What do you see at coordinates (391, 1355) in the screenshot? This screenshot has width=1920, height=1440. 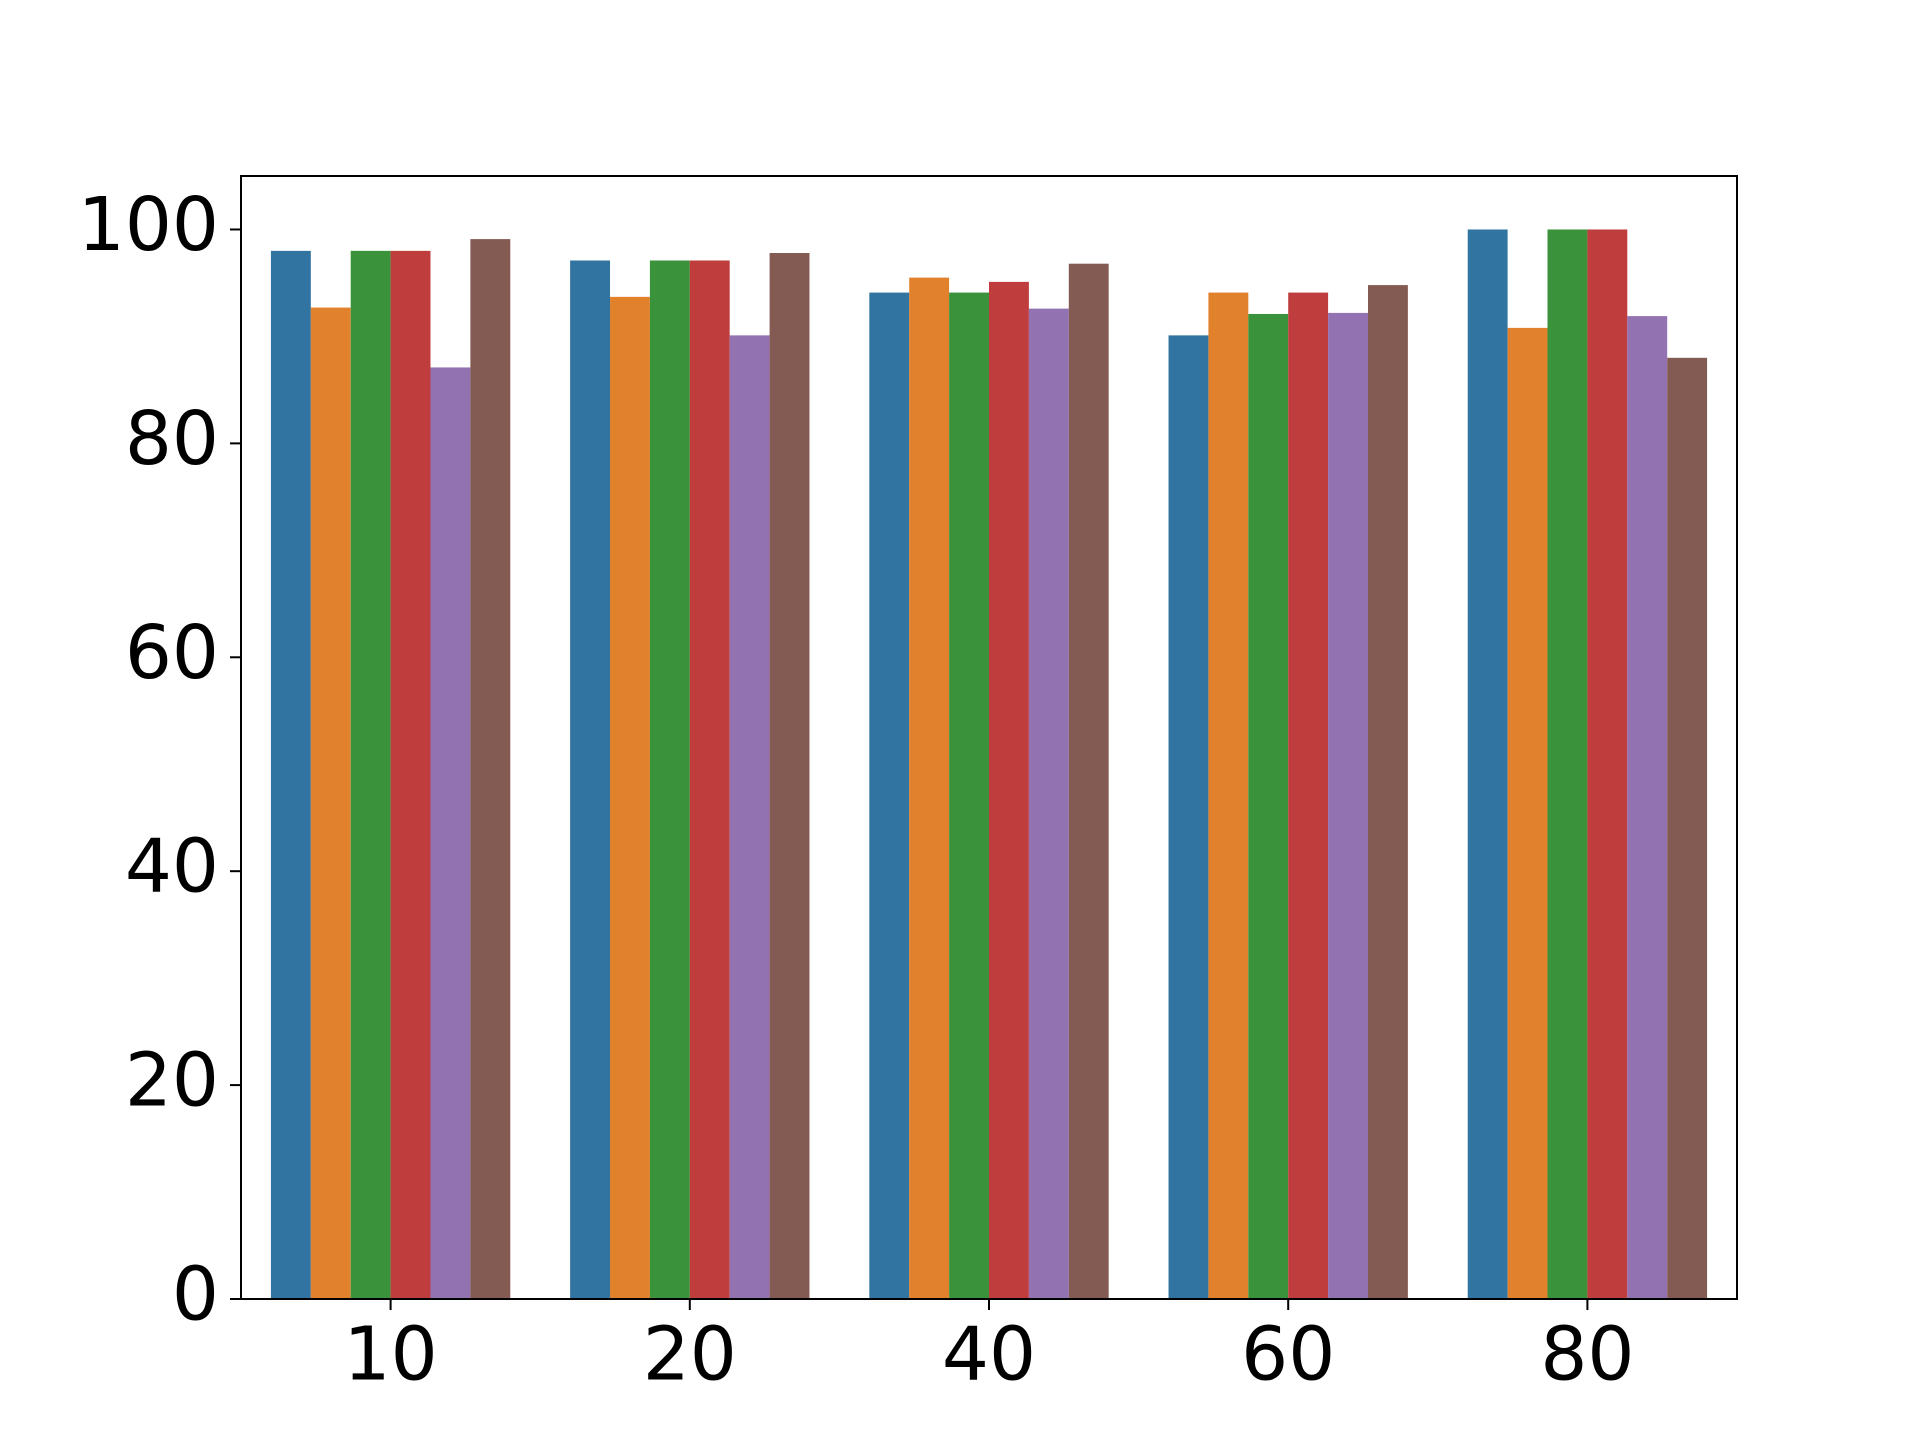 I see `x-tick-label: 10` at bounding box center [391, 1355].